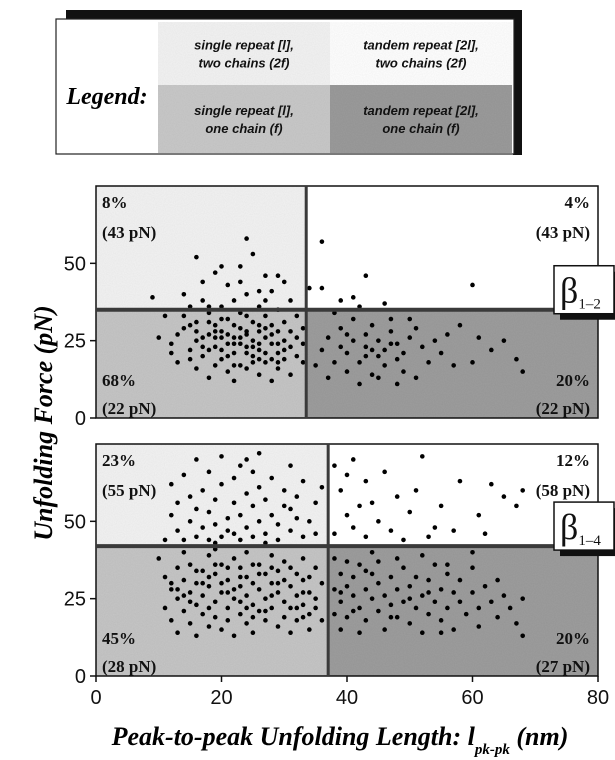 The image size is (615, 760). What do you see at coordinates (569, 527) in the screenshot?
I see `panel-label-beta: β` at bounding box center [569, 527].